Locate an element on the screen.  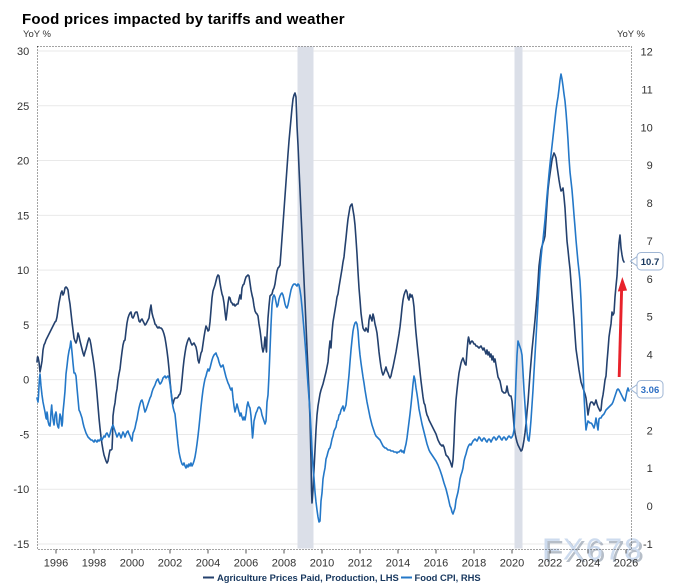
svg-text: 3.06 is located at coordinates (650, 390).